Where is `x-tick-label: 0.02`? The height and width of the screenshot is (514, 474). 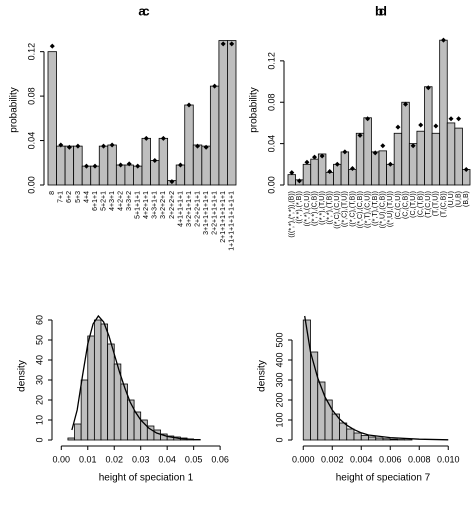
x-tick-label: 0.02 is located at coordinates (114, 459).